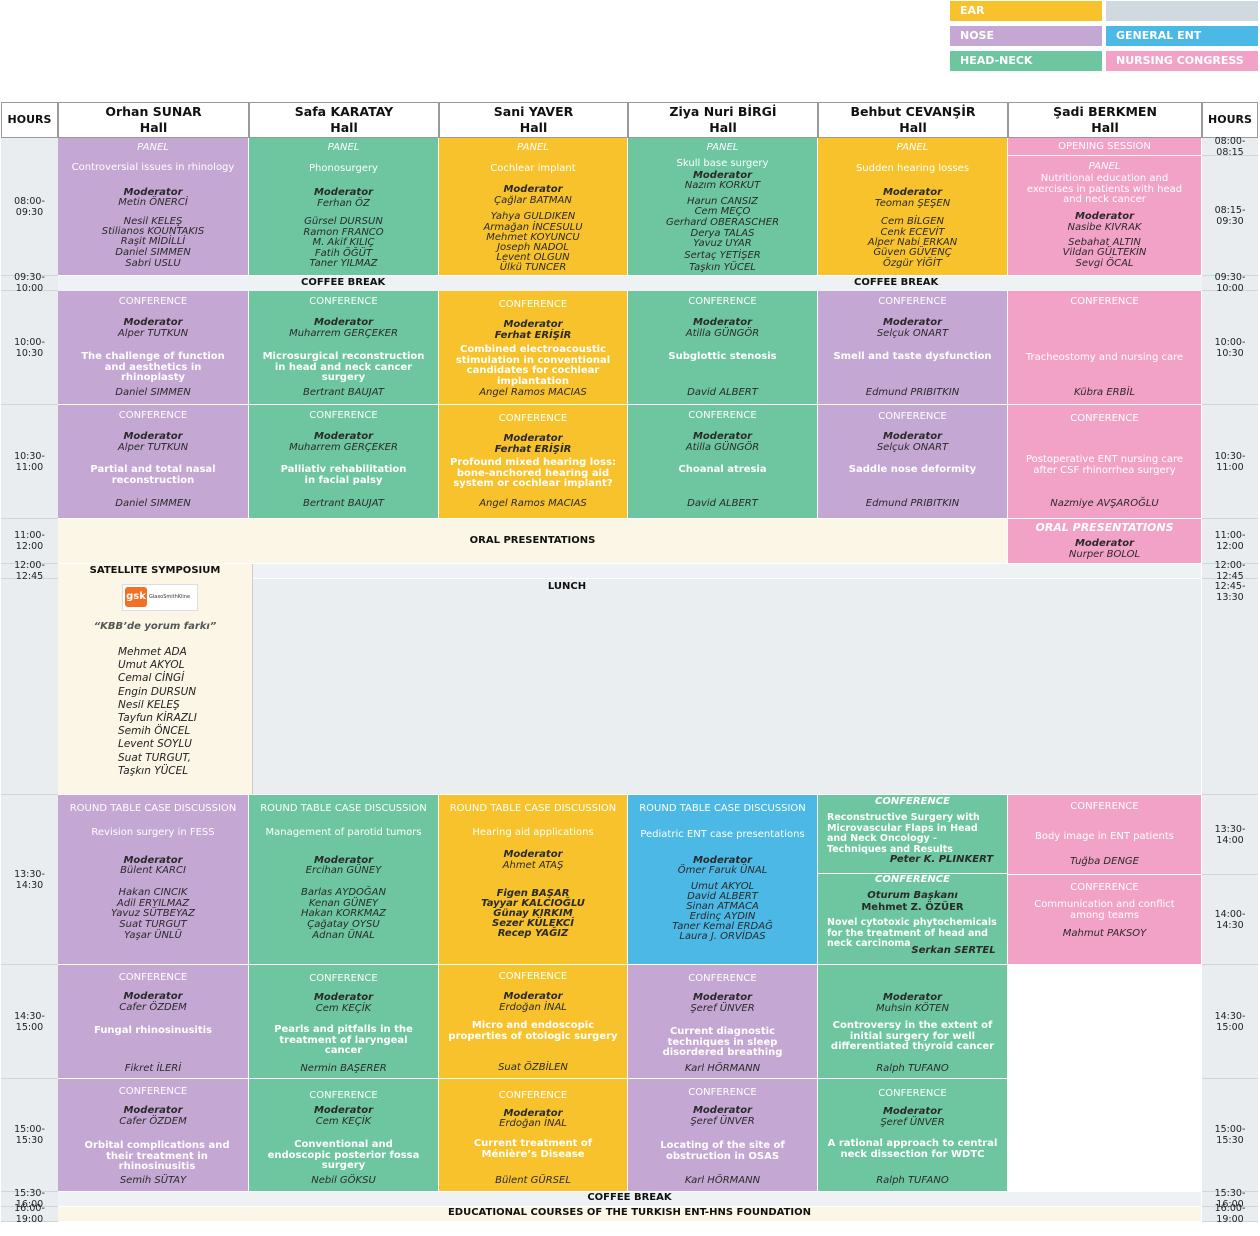  I want to click on cell-text: Selçuk ONART, so click(912, 447).